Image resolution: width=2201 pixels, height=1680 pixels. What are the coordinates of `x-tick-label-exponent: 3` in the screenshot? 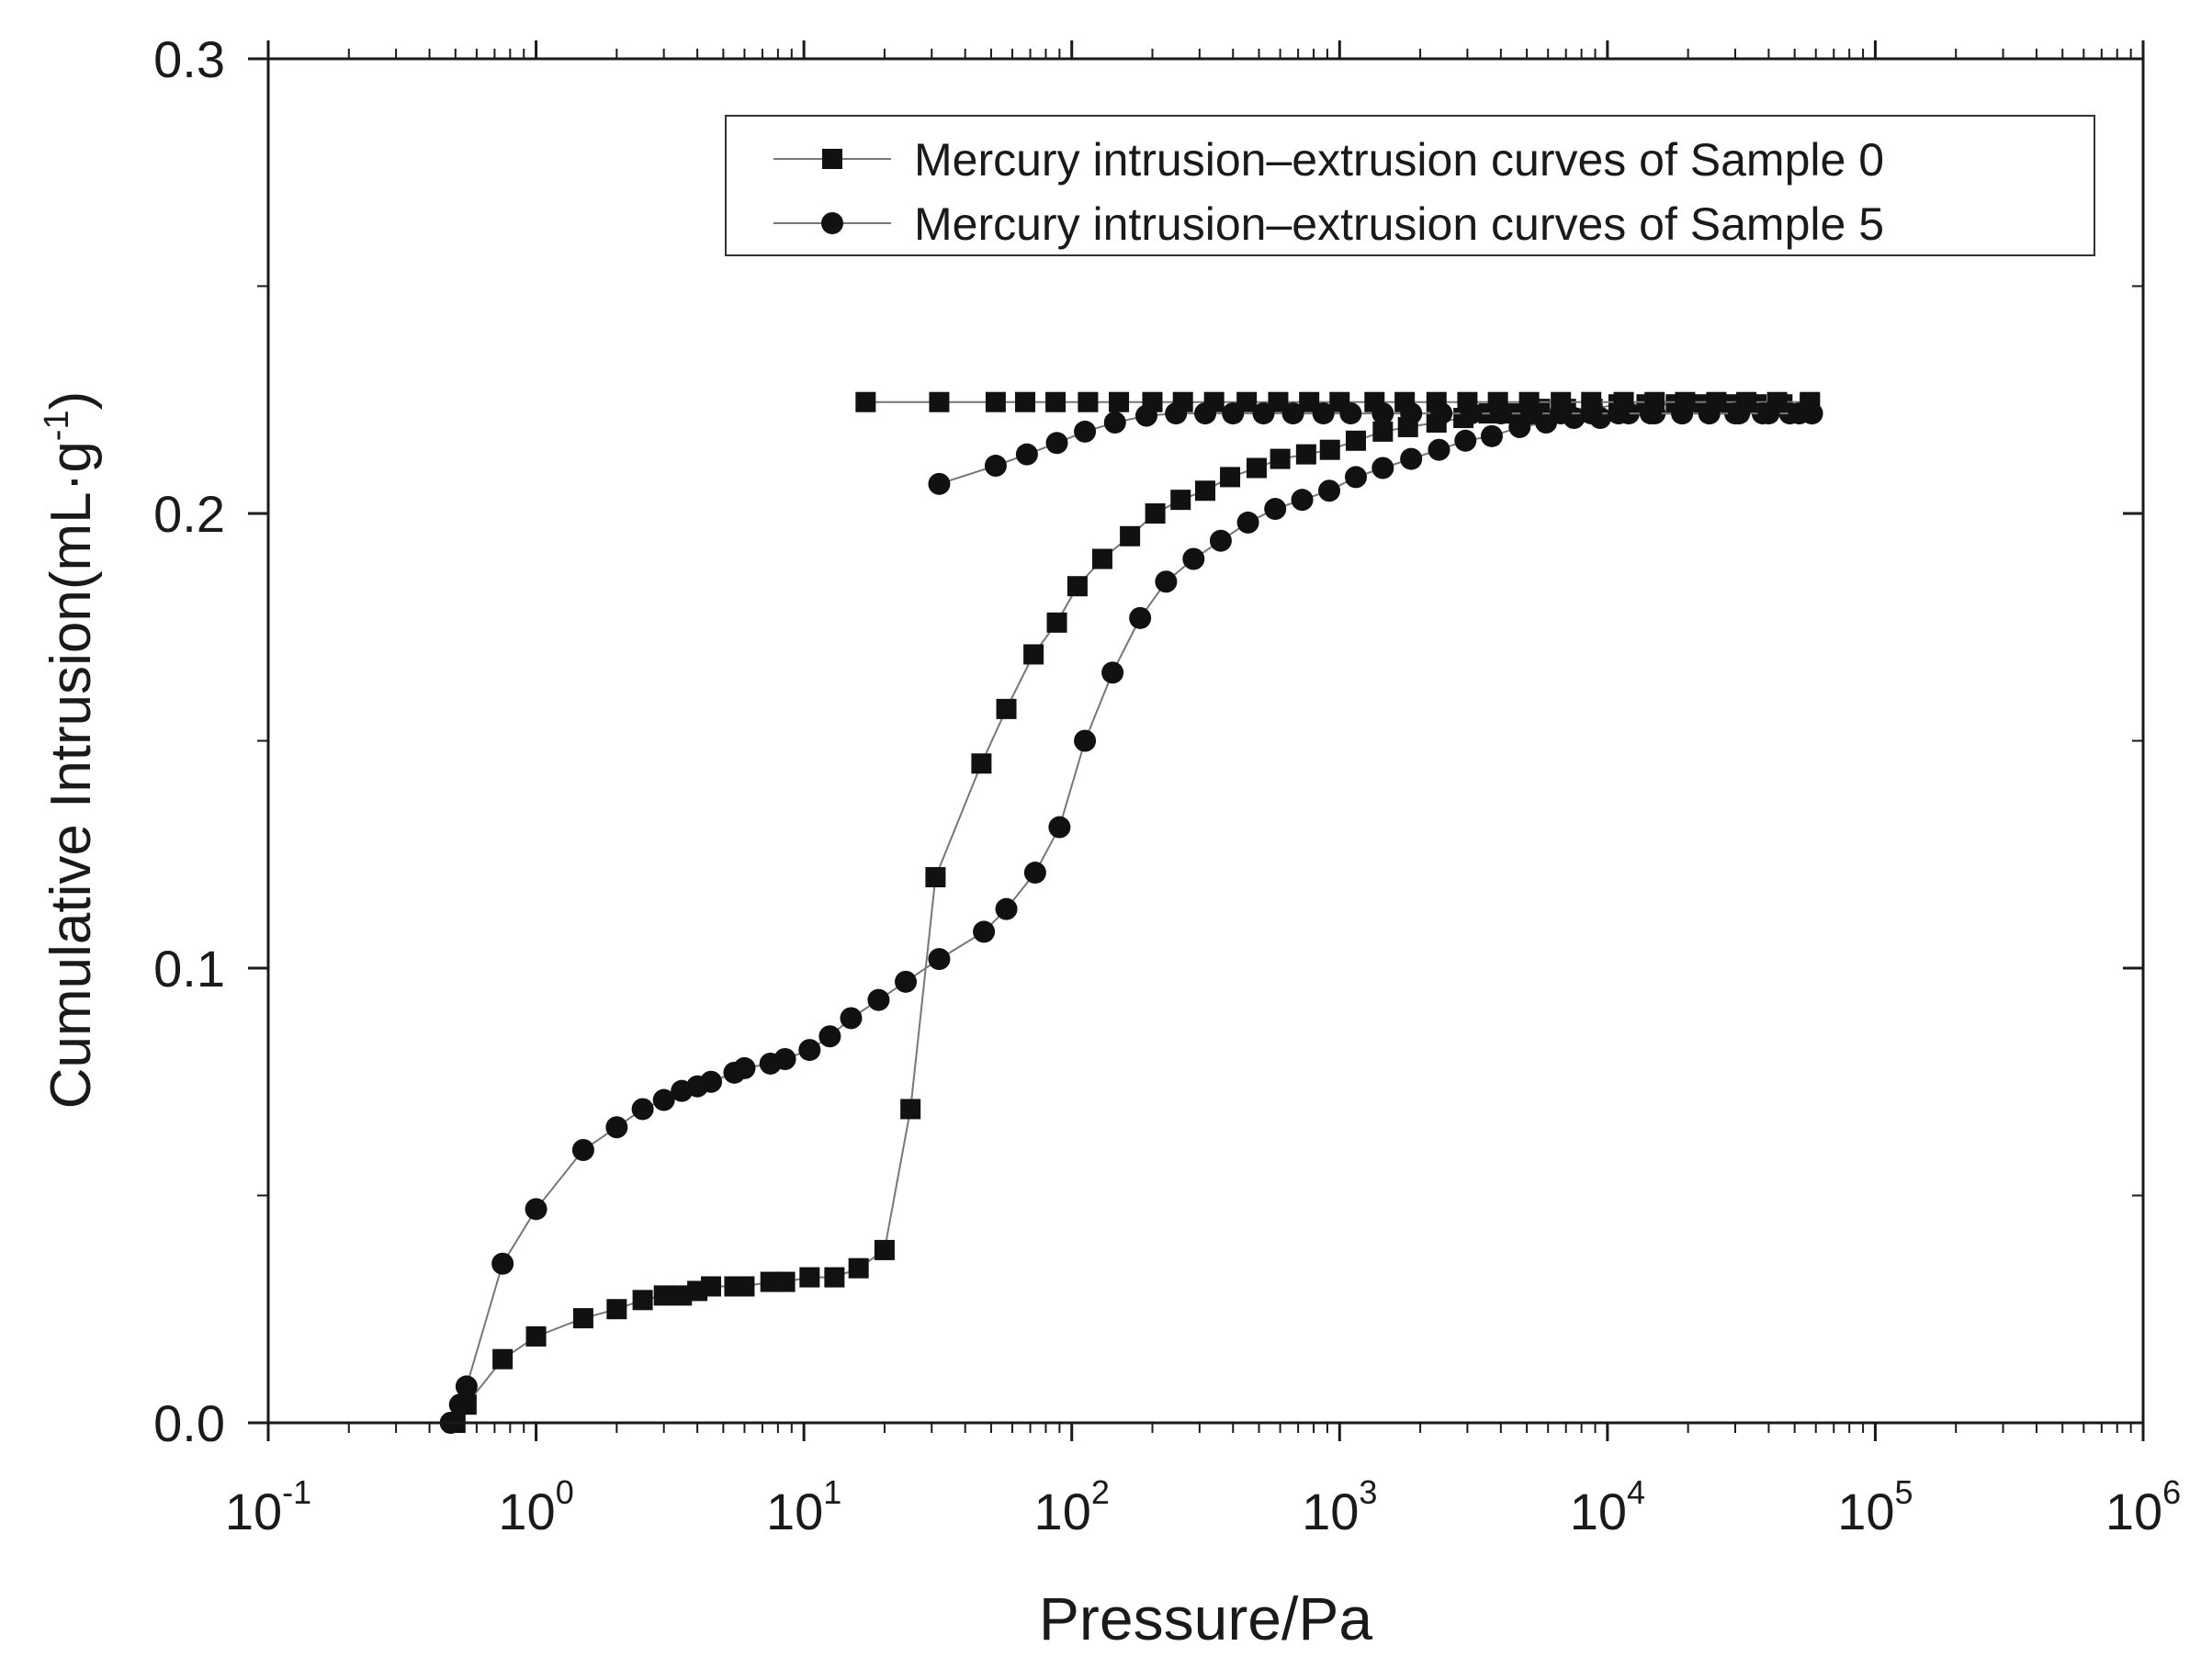 It's located at (1368, 1492).